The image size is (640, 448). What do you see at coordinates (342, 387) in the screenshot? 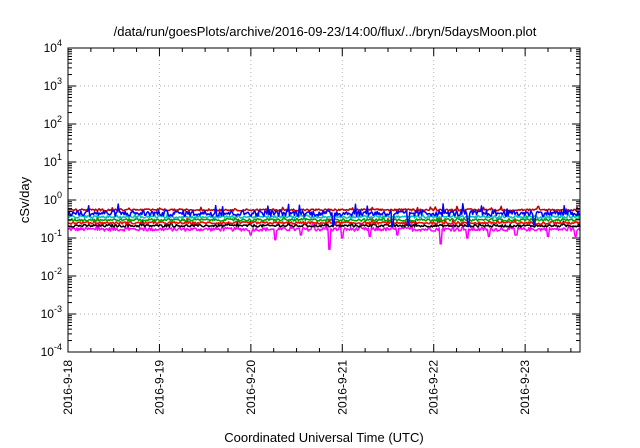
I see `x-tick-label: 2016-9-21` at bounding box center [342, 387].